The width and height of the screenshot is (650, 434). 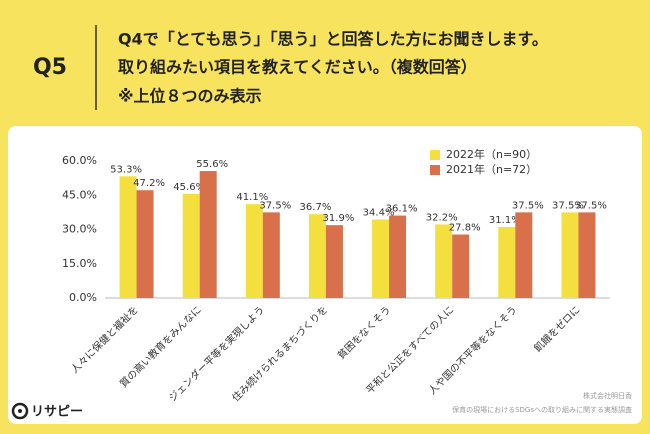 I want to click on value-label: 55.6%, so click(x=212, y=164).